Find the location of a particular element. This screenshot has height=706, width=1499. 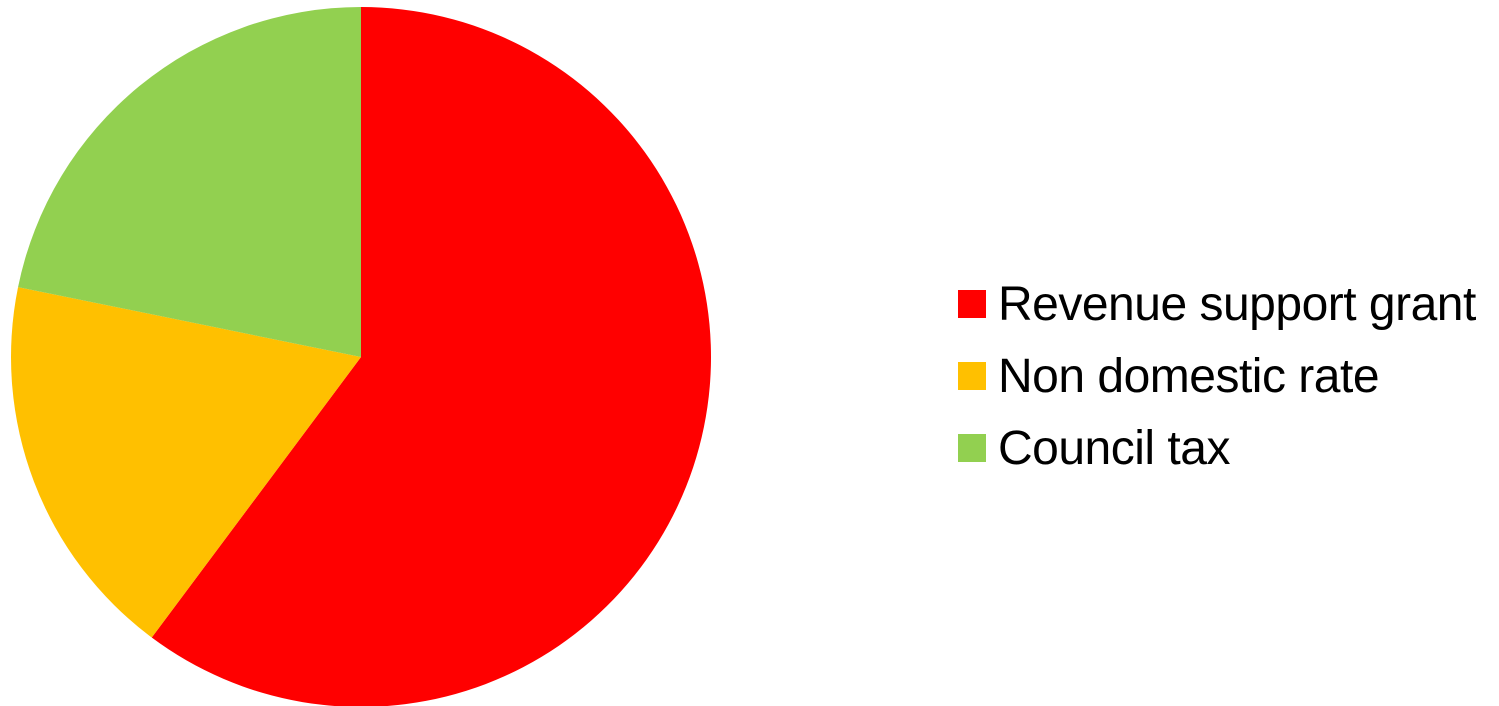

legend-swatch-non-domestic-rate is located at coordinates (972, 376).